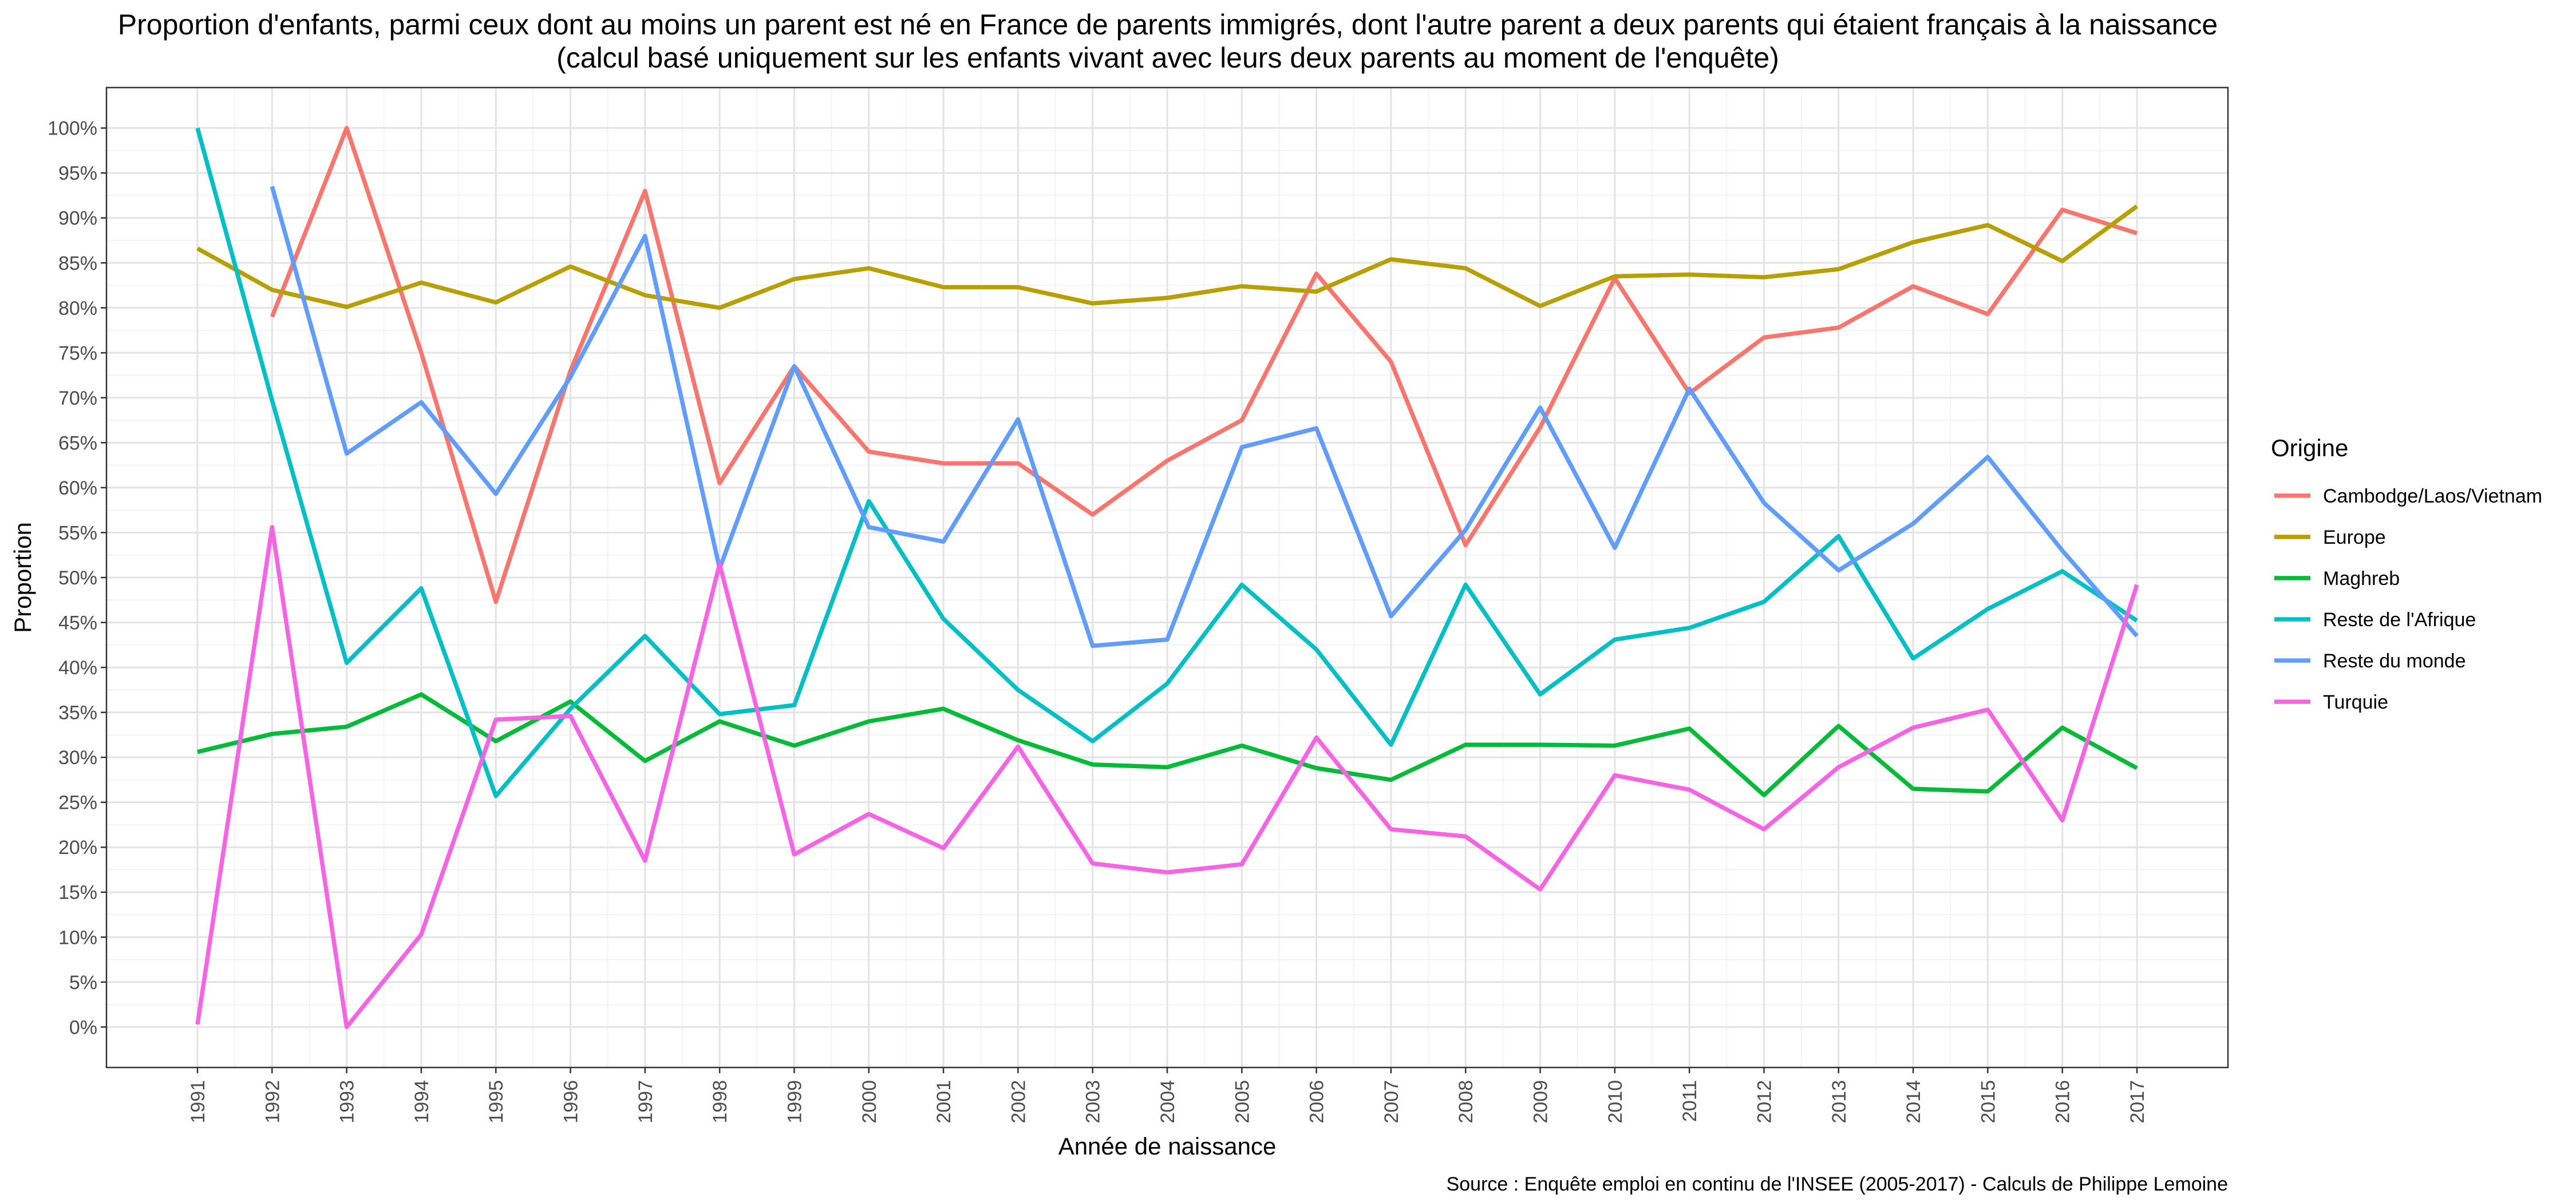 This screenshot has width=2576, height=1202. Describe the element at coordinates (77, 937) in the screenshot. I see `y-tick-label: 10%` at that location.